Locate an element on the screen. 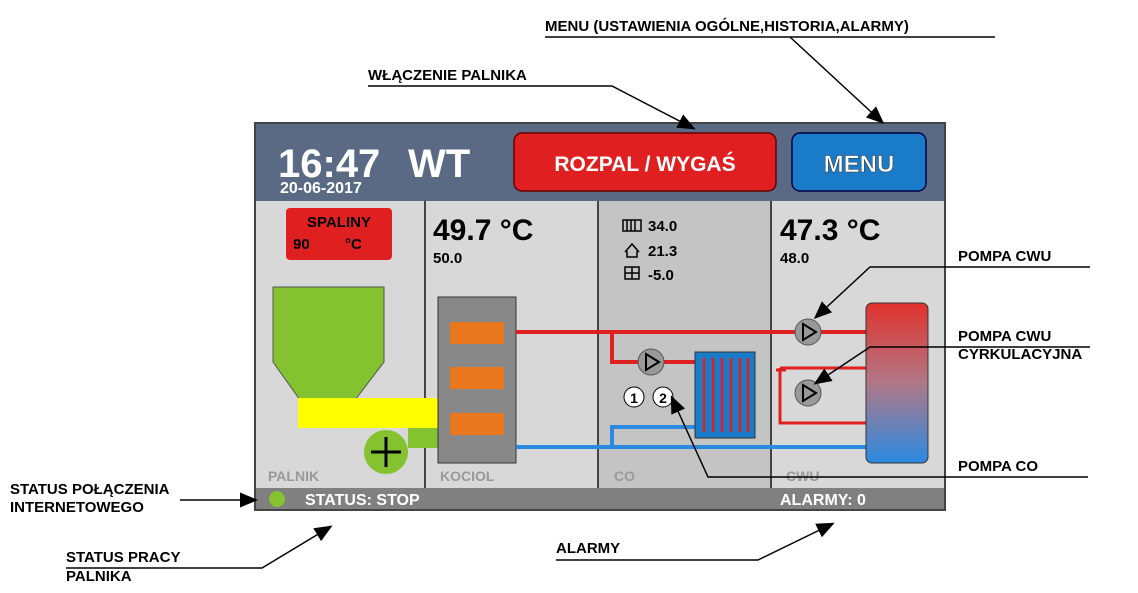  ignite-label: ROZPAL / WYGAŚ is located at coordinates (644, 164).